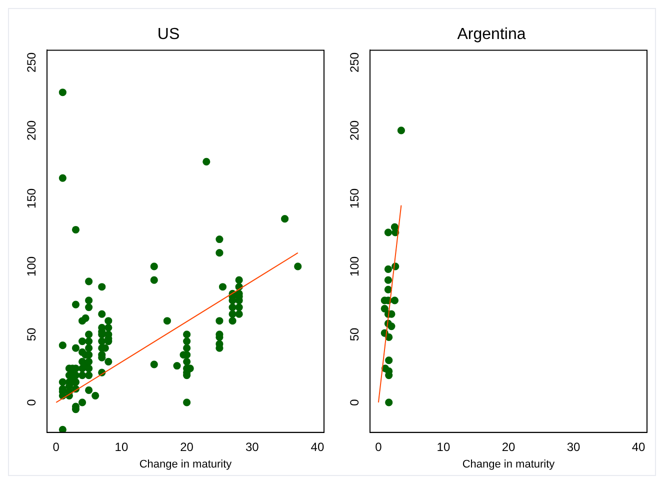 This screenshot has width=662, height=482. Describe the element at coordinates (168, 35) in the screenshot. I see `chart-title: US` at that location.